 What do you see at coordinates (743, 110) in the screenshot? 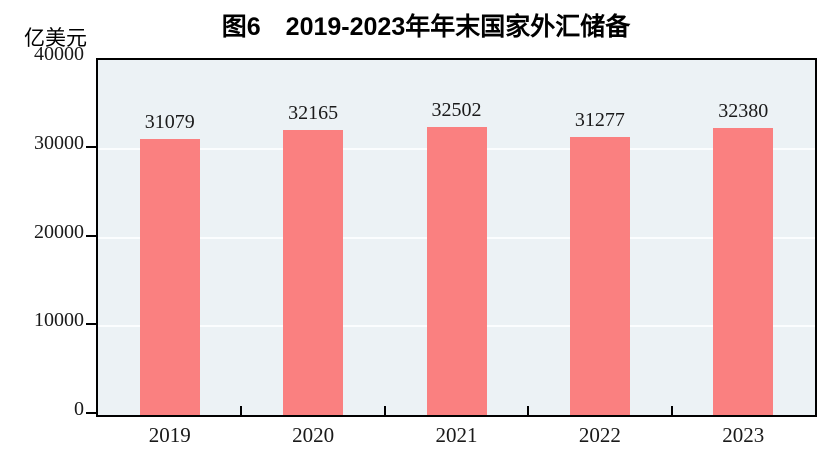
I see `bar-value-label: 32380` at bounding box center [743, 110].